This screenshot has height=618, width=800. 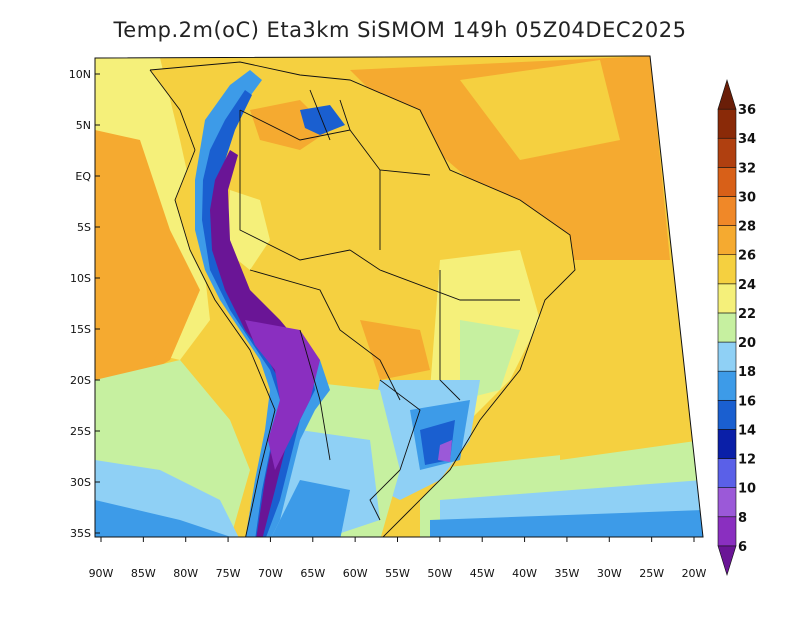 What do you see at coordinates (80, 74) in the screenshot?
I see `lat-tick-label: 10N` at bounding box center [80, 74].